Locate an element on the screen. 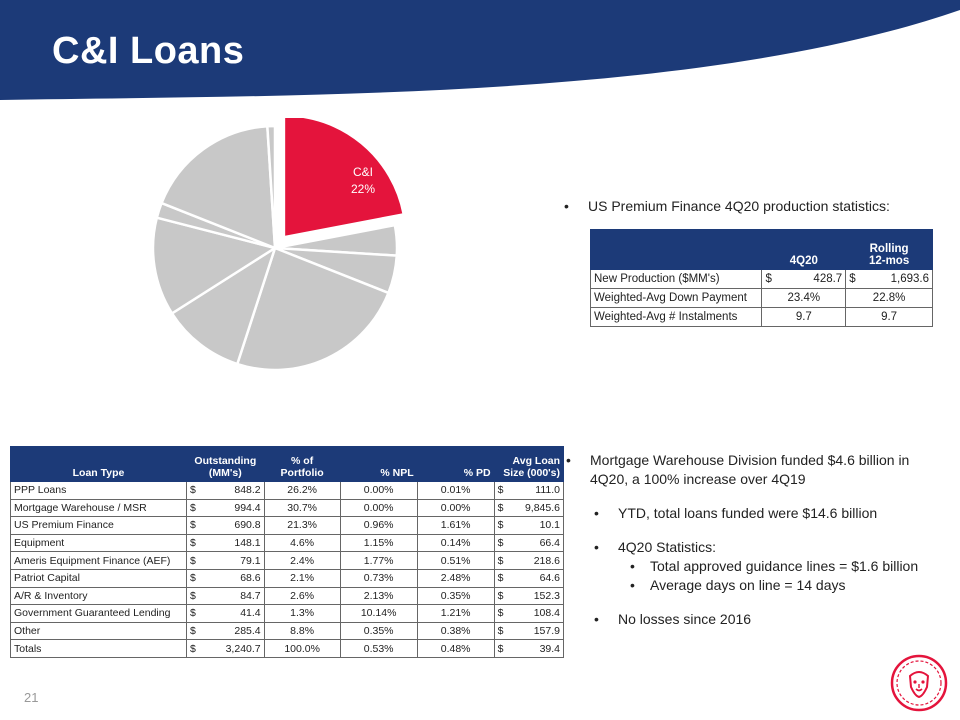 The height and width of the screenshot is (720, 960). pie-svg: C&I 22% is located at coordinates (278, 245).